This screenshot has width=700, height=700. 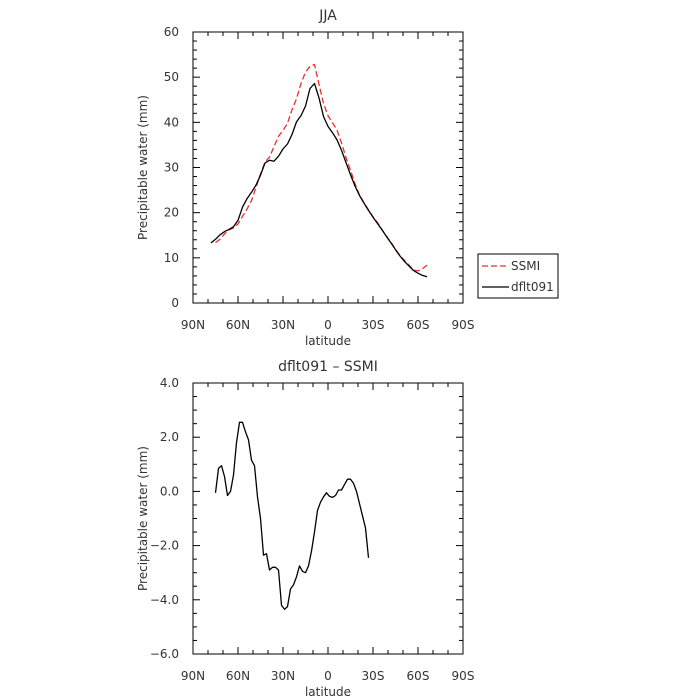 What do you see at coordinates (328, 367) in the screenshot?
I see `chart-title: dflt091 – SSMI` at bounding box center [328, 367].